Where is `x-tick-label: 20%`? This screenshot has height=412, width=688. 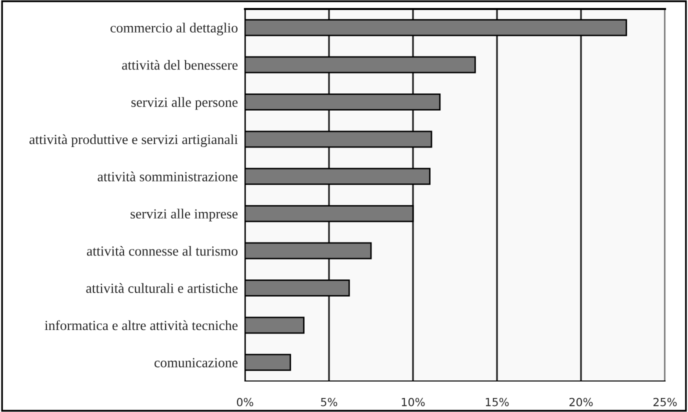 x-tick-label: 20% is located at coordinates (581, 402).